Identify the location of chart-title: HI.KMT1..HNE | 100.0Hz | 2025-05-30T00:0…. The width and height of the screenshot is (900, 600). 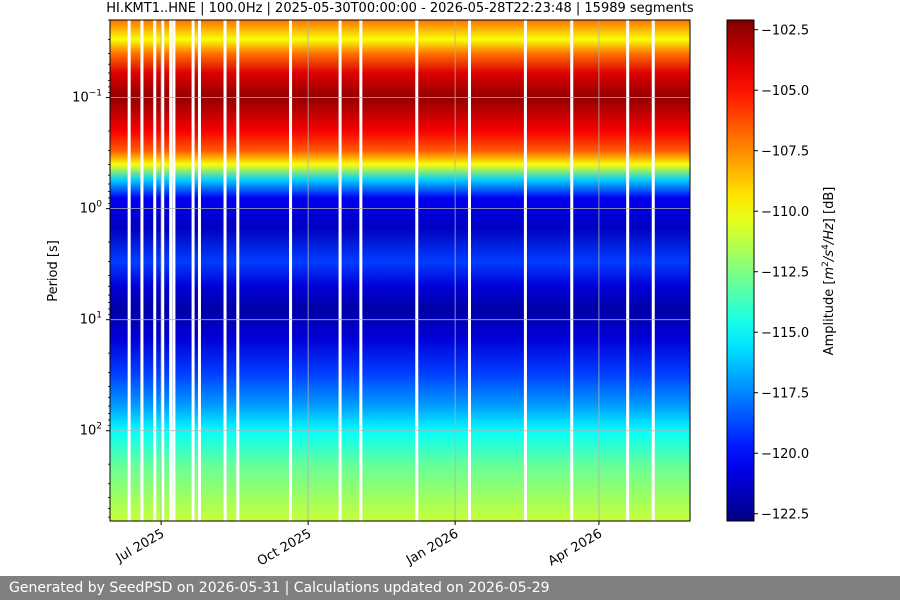
(400, 8).